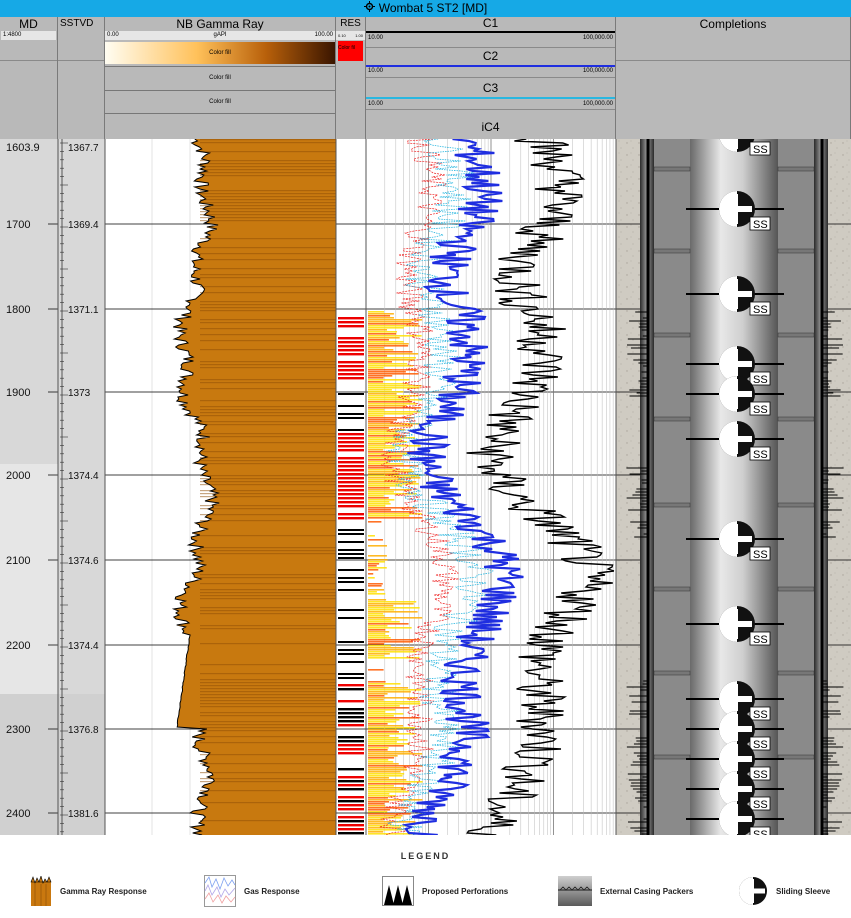  Describe the element at coordinates (77, 23) in the screenshot. I see `sstvd-track-name: SSTVD` at that location.